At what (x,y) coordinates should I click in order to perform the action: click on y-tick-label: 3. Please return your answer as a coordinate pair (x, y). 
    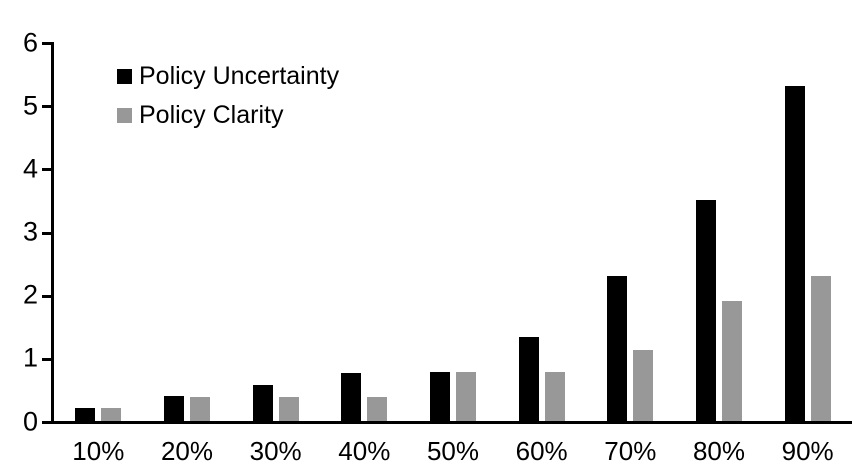
    Looking at the image, I should click on (30, 231).